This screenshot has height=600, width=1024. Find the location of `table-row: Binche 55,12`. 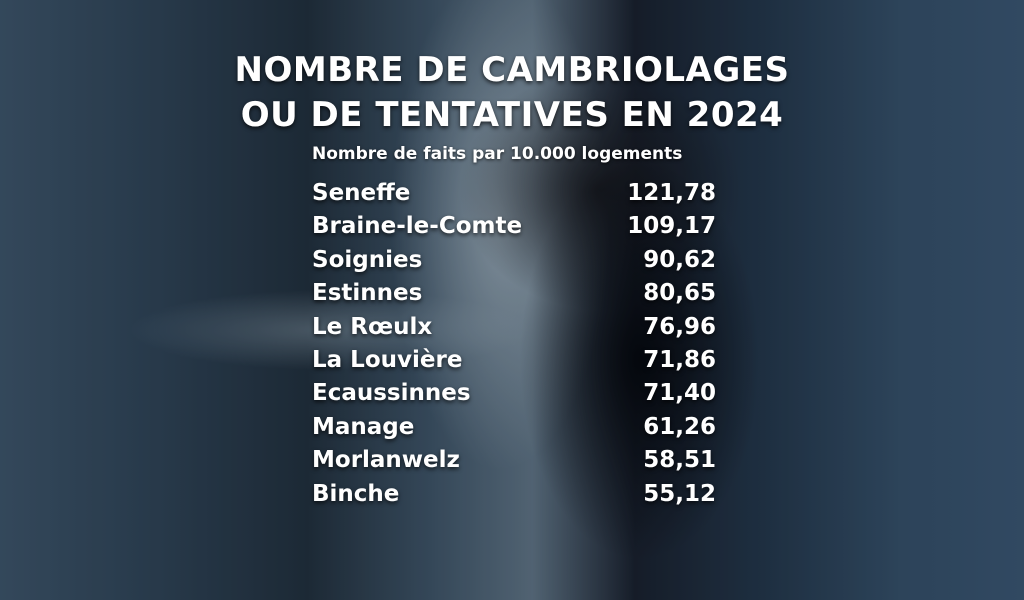

table-row: Binche 55,12 is located at coordinates (514, 498).